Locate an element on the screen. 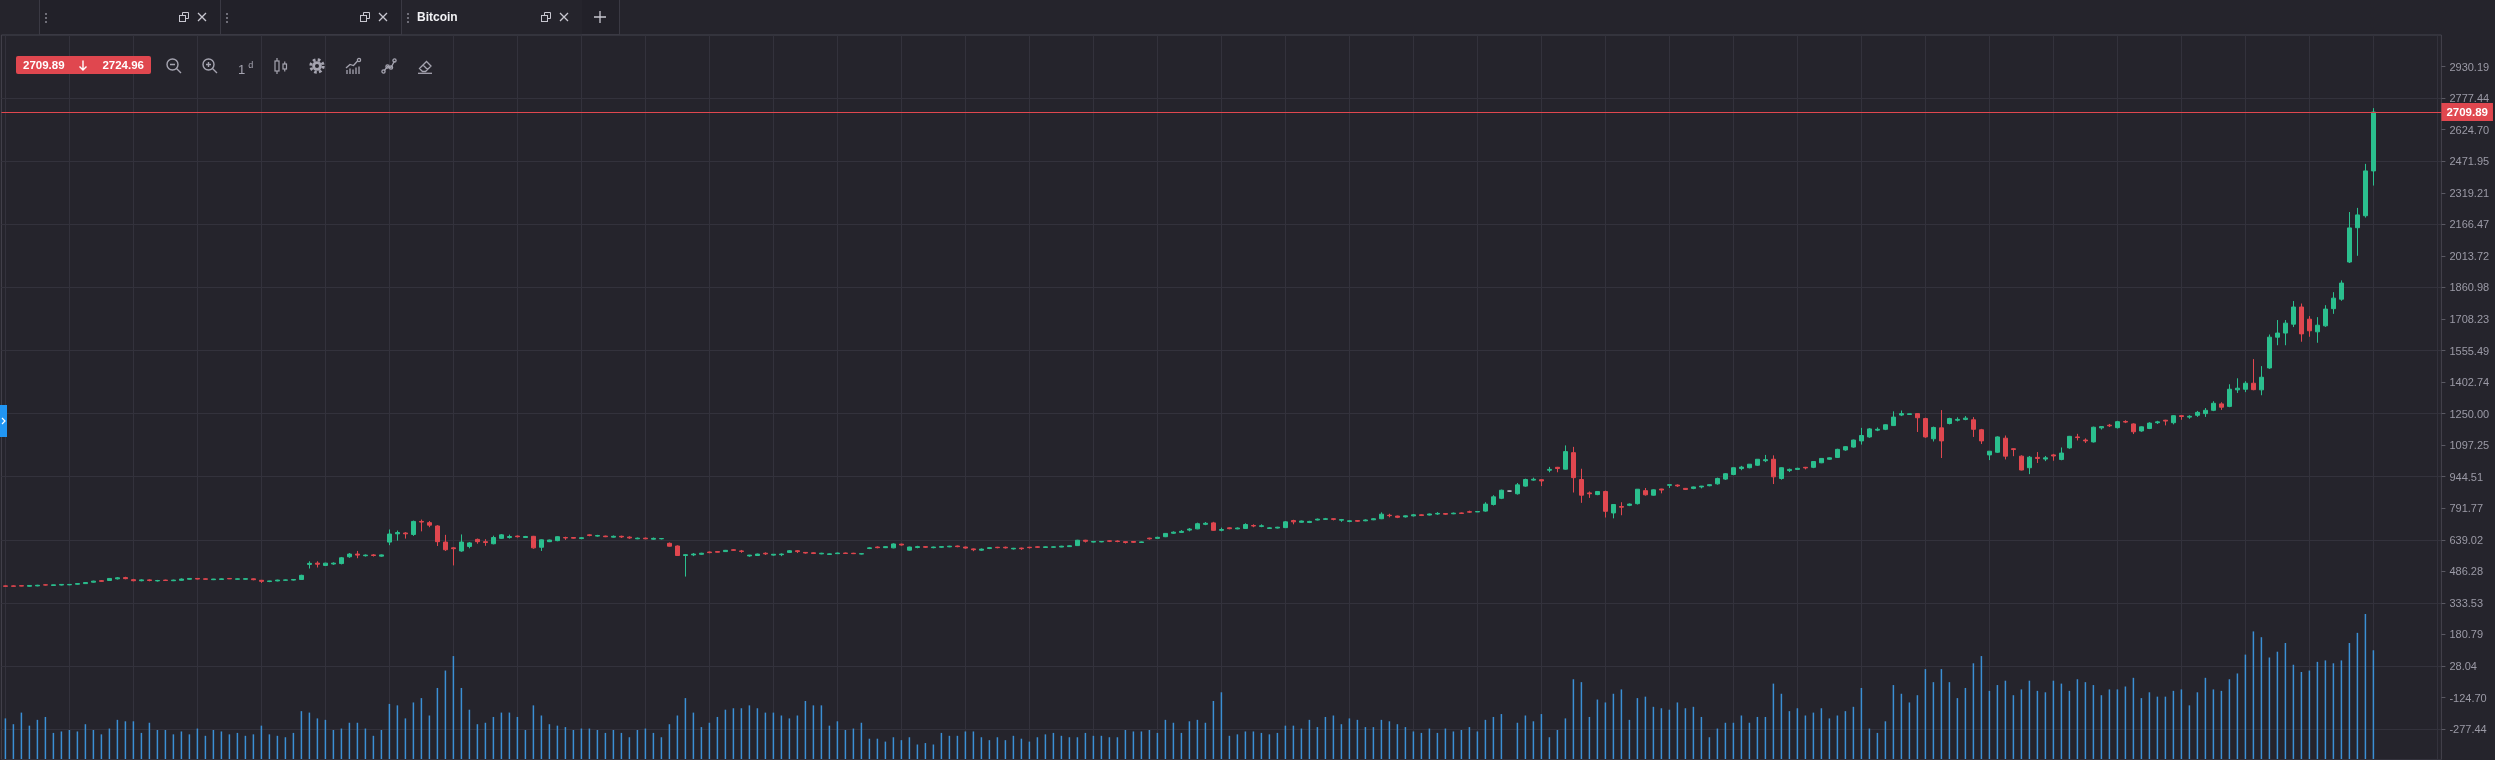 This screenshot has height=760, width=2495. y-tick-label: 791.77 is located at coordinates (2466, 508).